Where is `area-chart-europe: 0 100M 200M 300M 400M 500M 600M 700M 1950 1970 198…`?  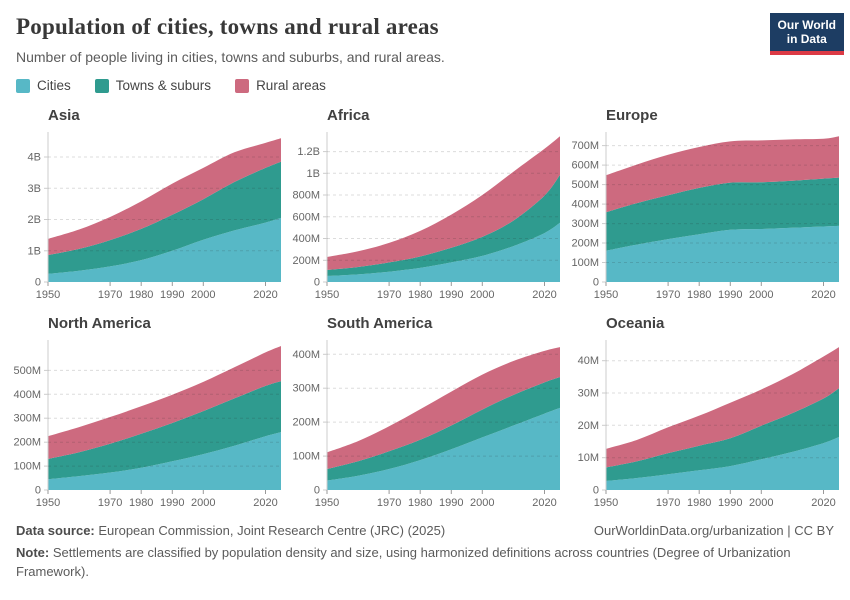 area-chart-europe: 0 100M 200M 300M 400M 500M 600M 700M 1950 1970 198… is located at coordinates (704, 215).